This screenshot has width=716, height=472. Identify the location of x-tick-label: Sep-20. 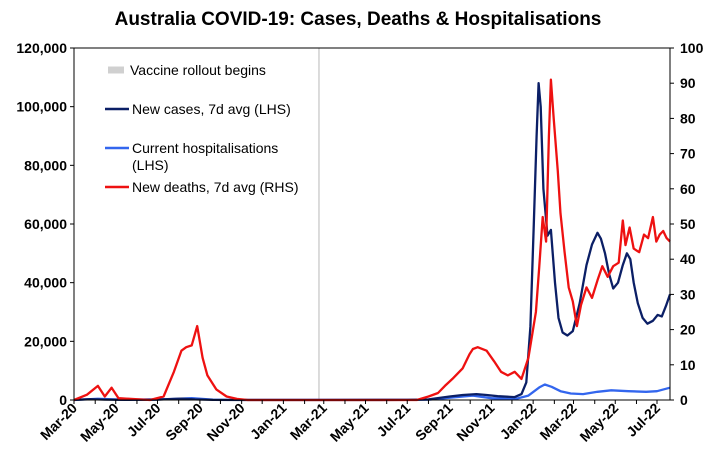
(184, 422).